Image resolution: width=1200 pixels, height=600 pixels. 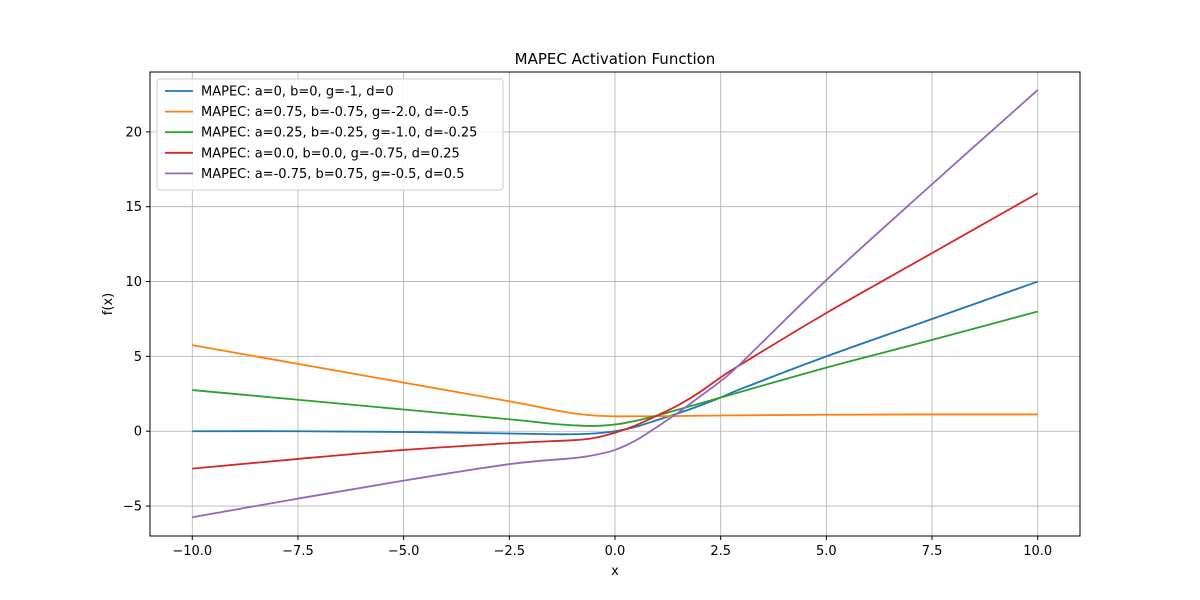 What do you see at coordinates (133, 207) in the screenshot?
I see `y-tick-label: 15` at bounding box center [133, 207].